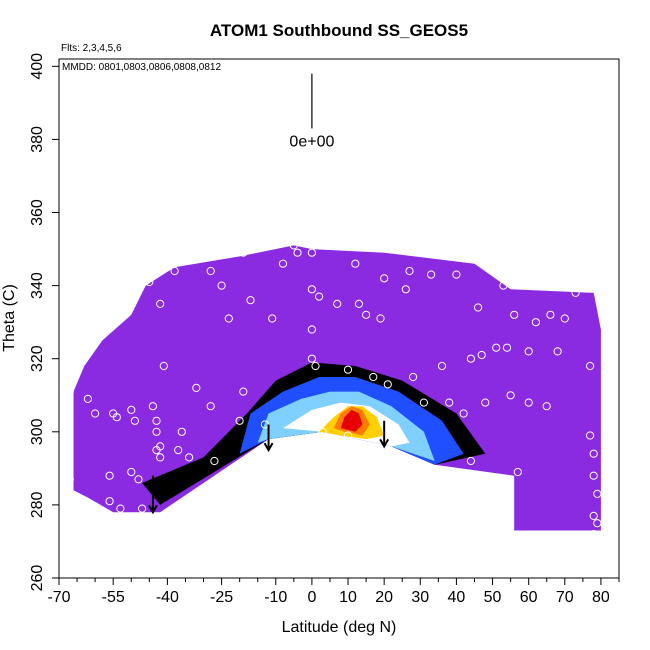 The height and width of the screenshot is (650, 650). Describe the element at coordinates (9, 318) in the screenshot. I see `y-axis-label: Theta (C)` at that location.